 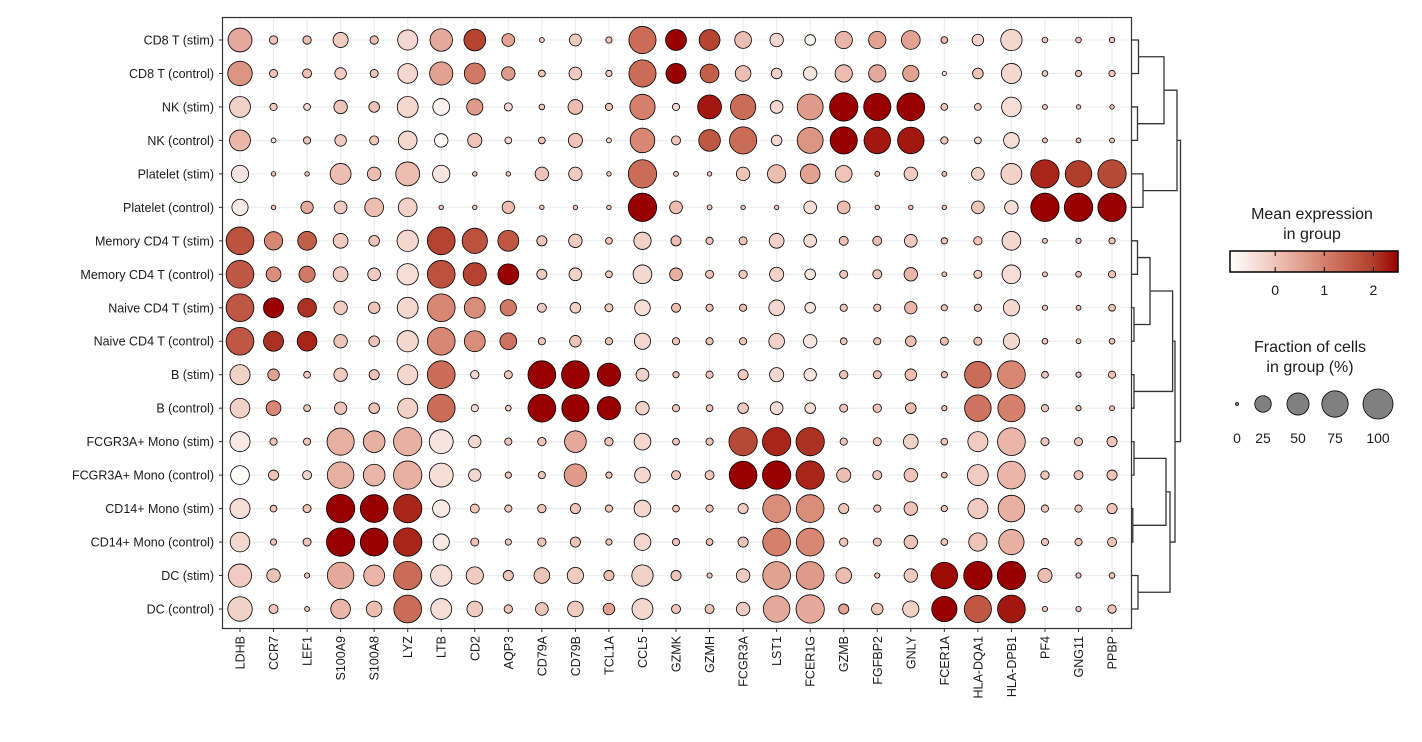 I want to click on x-tick-label: FCER1A, so click(x=945, y=660).